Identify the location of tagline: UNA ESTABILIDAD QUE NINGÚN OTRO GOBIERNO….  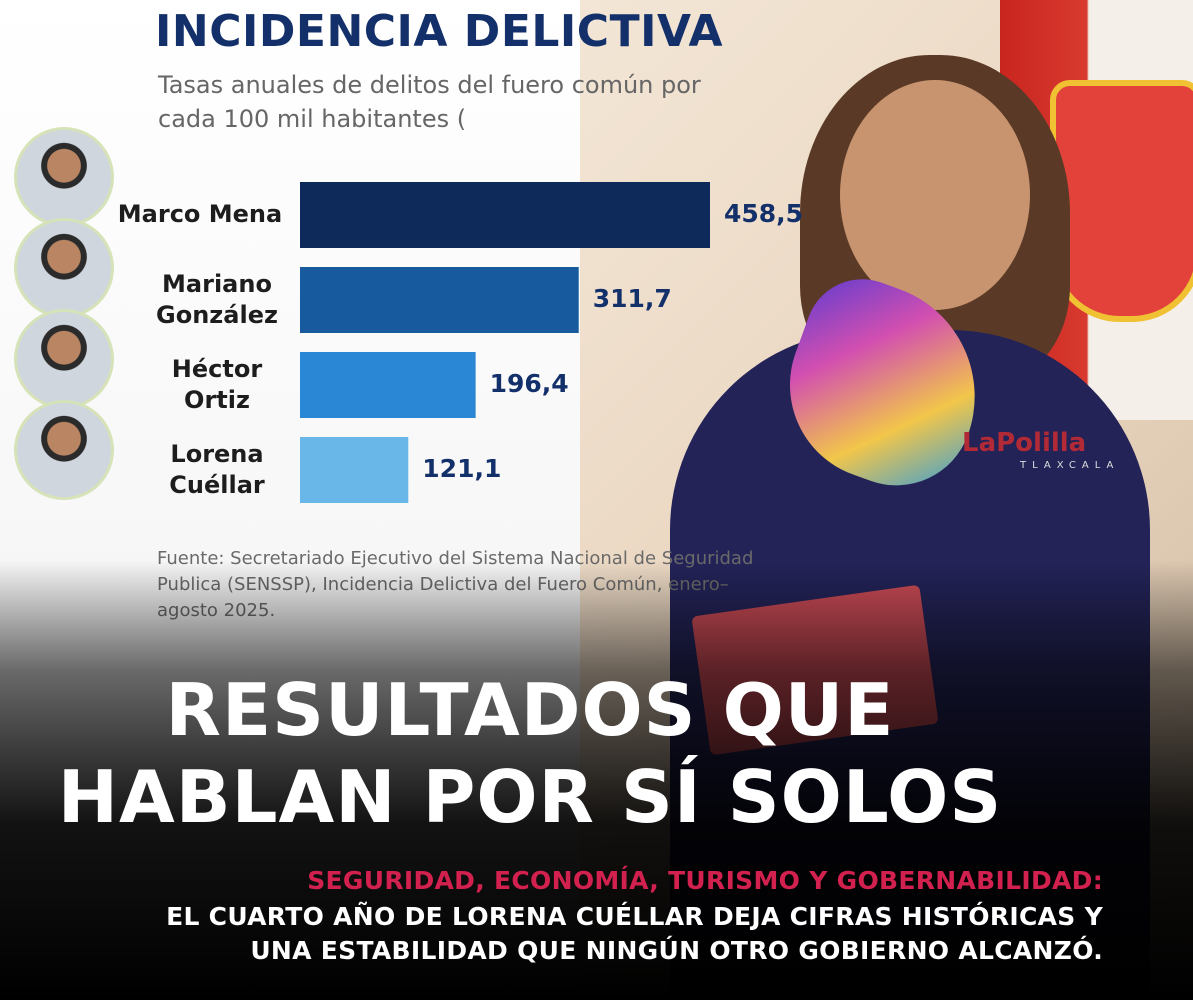
(676, 950).